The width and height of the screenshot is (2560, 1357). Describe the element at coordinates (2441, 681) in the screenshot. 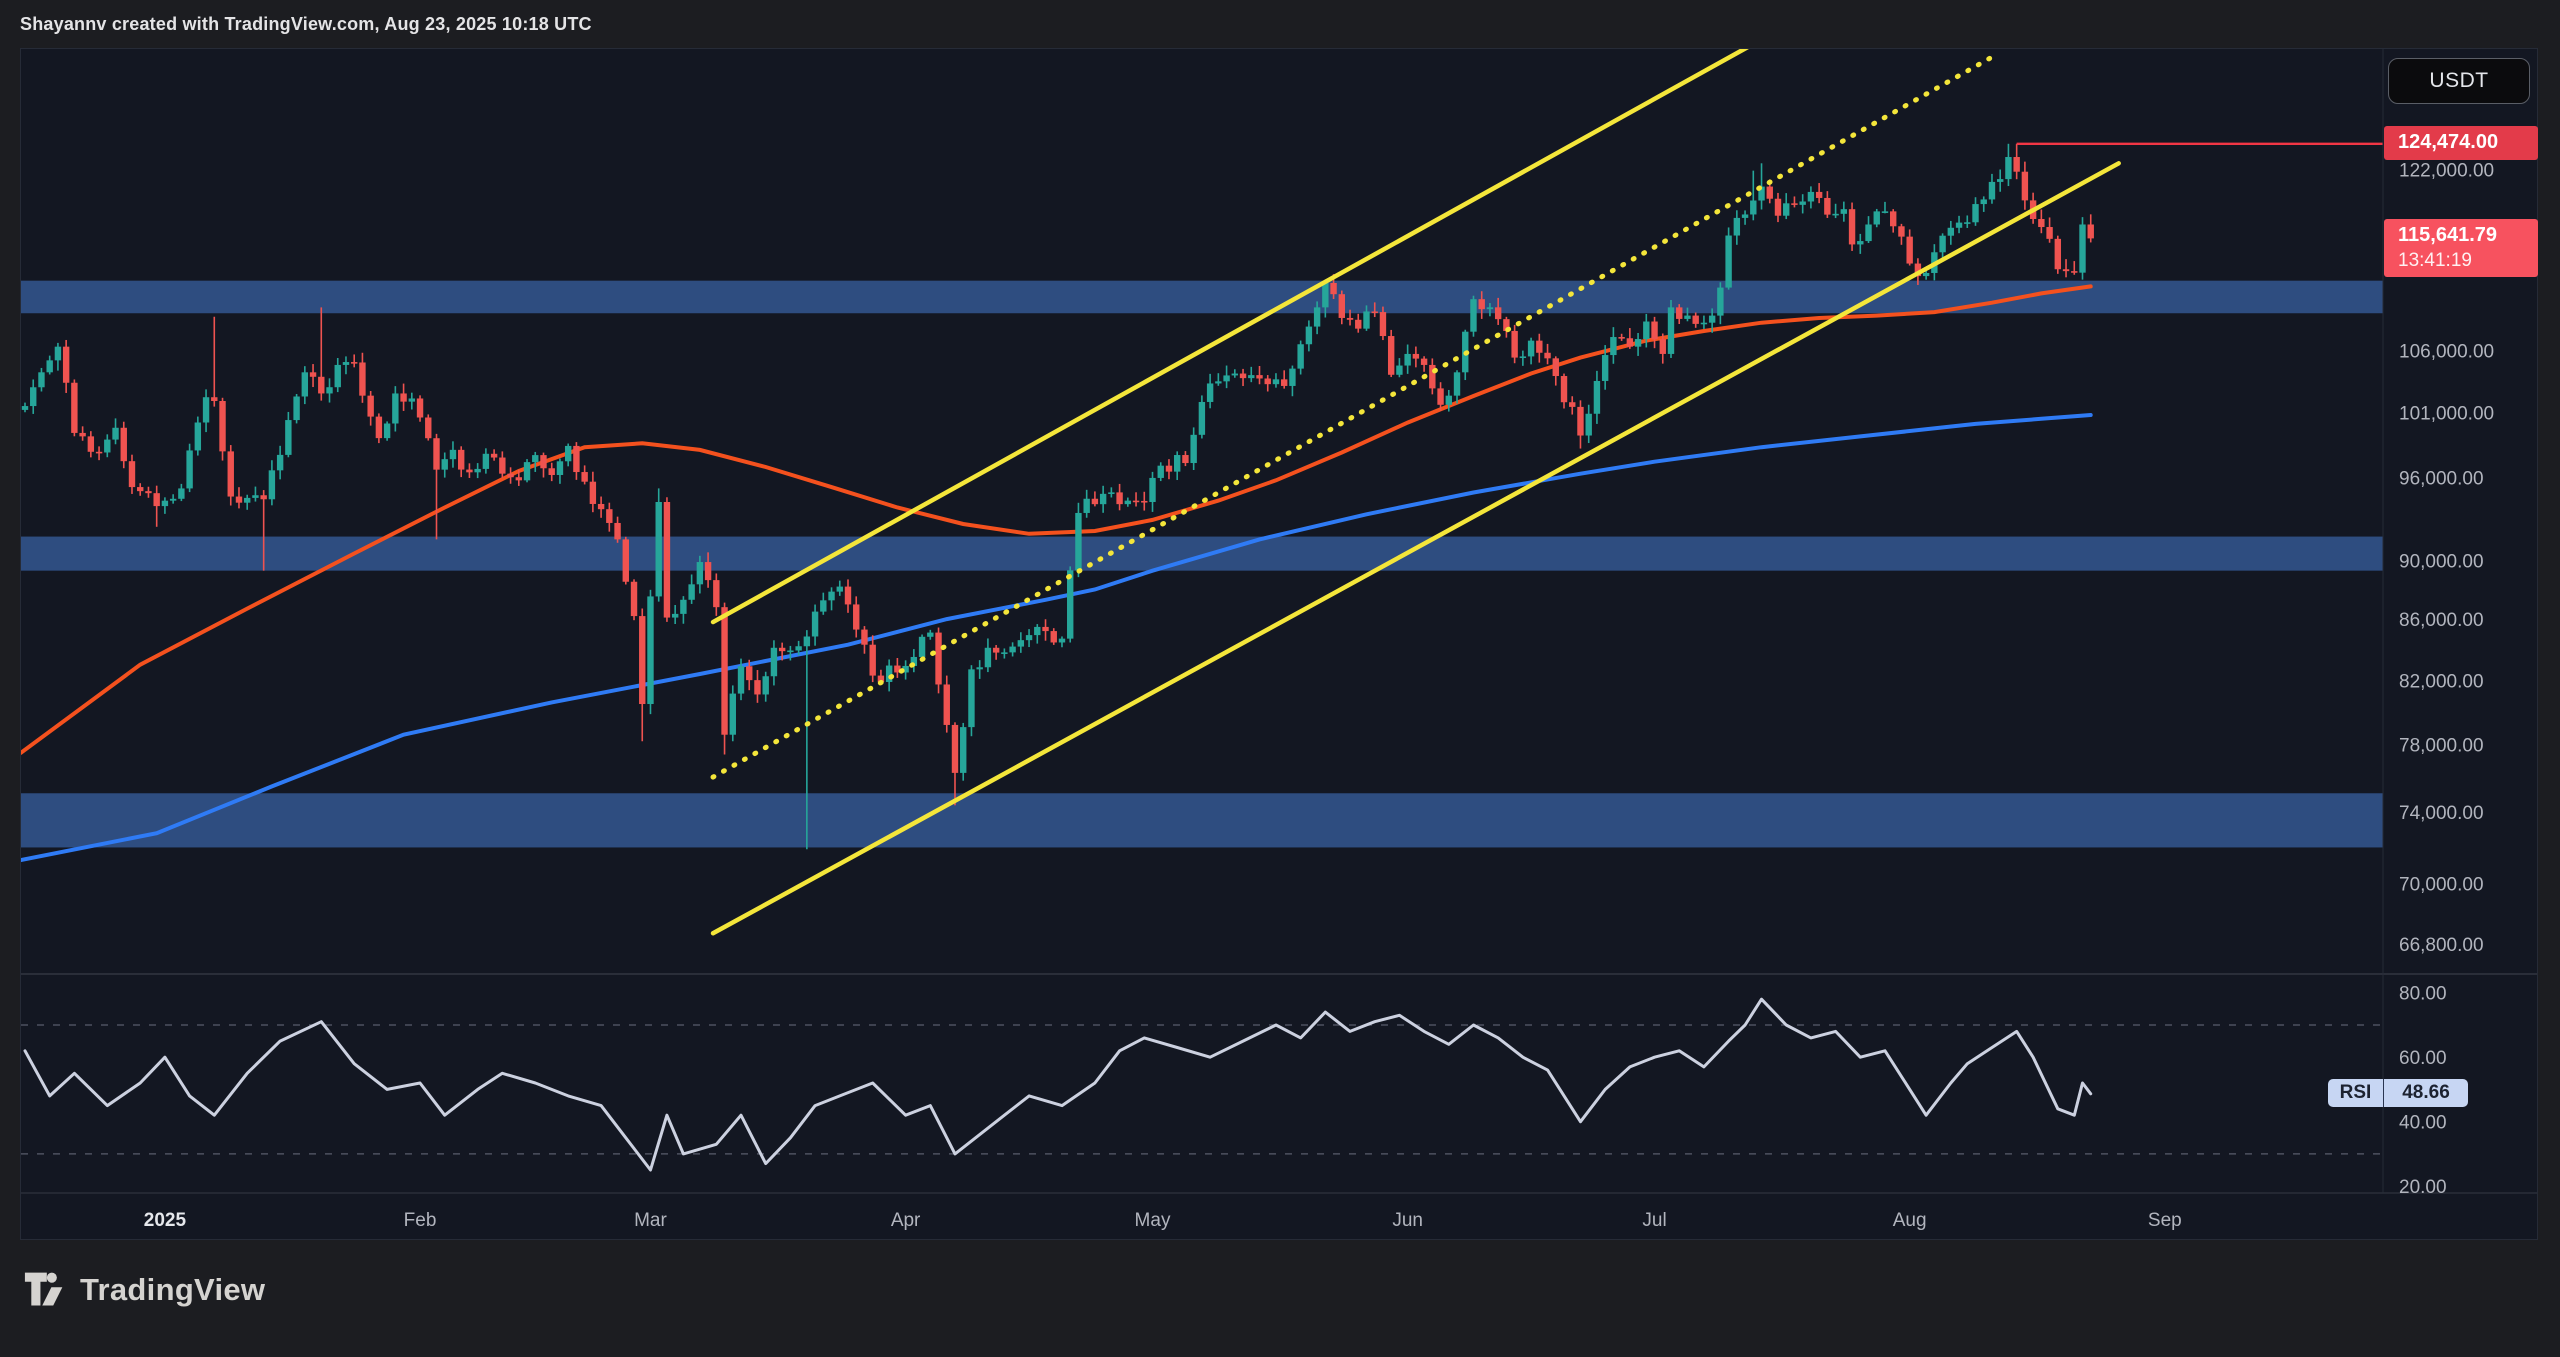

I see `price-axis-label: 82,000.00` at that location.